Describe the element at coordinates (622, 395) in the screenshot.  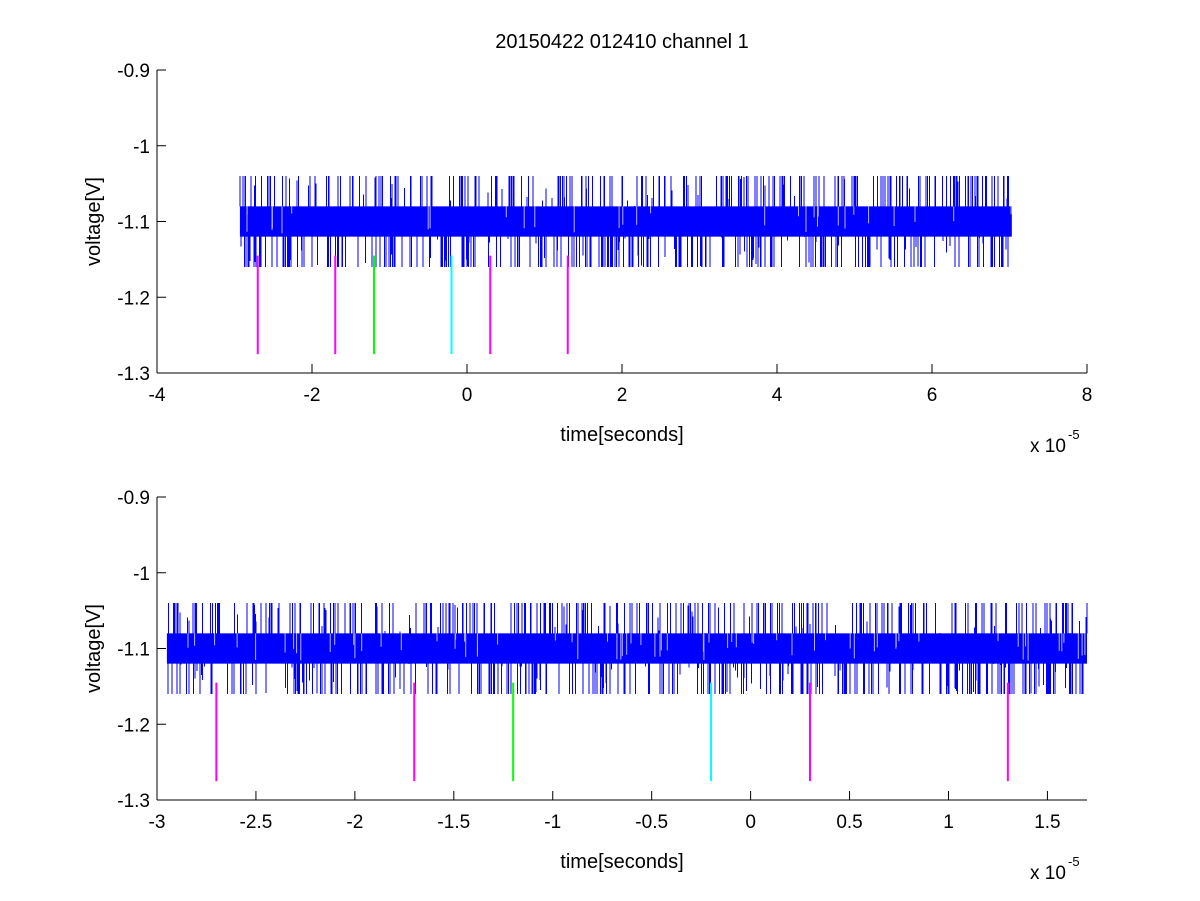
I see `x-tick-label: 2` at that location.